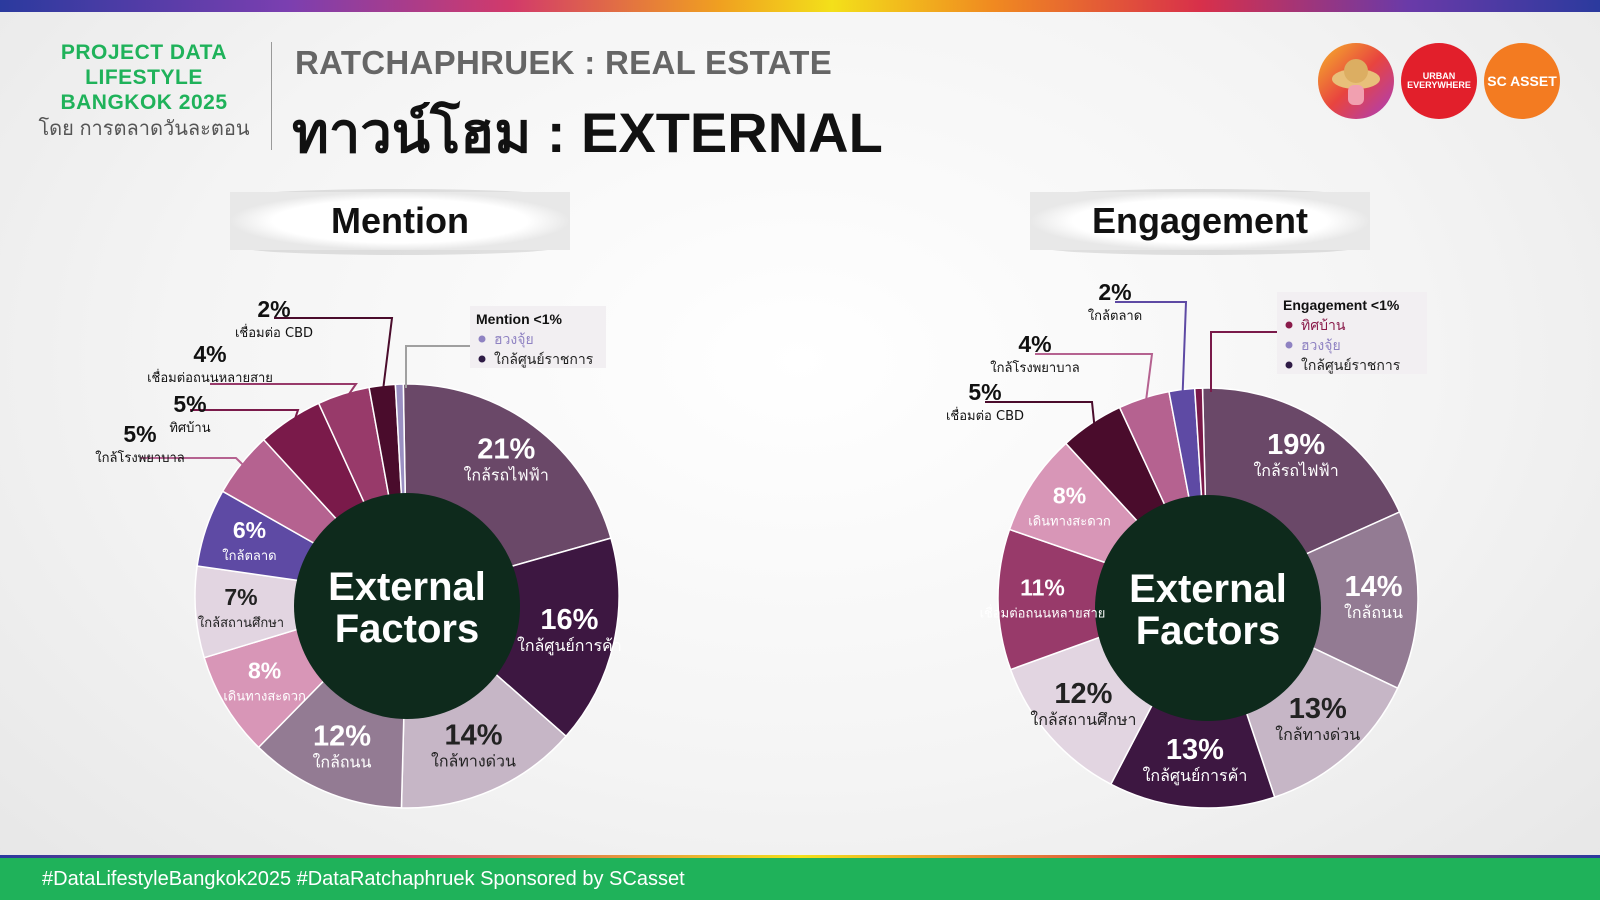 The height and width of the screenshot is (900, 1600). What do you see at coordinates (984, 392) in the screenshot?
I see `engagement-slice-7-value: 5%` at bounding box center [984, 392].